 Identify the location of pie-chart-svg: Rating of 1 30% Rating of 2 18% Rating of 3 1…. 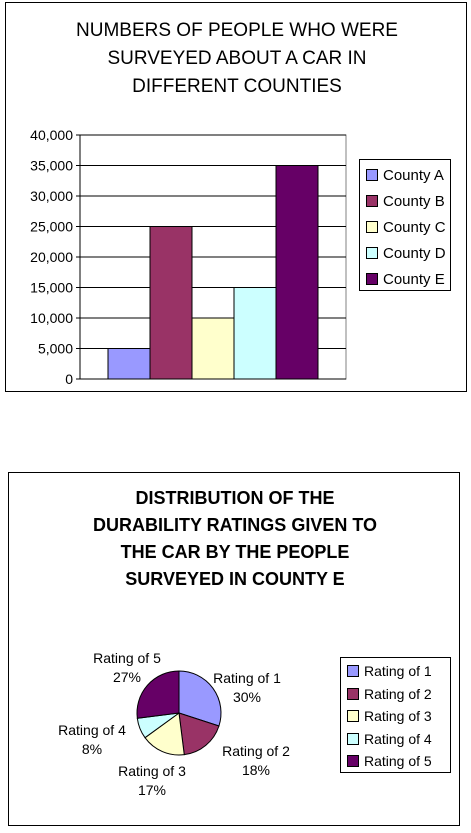
(174, 724).